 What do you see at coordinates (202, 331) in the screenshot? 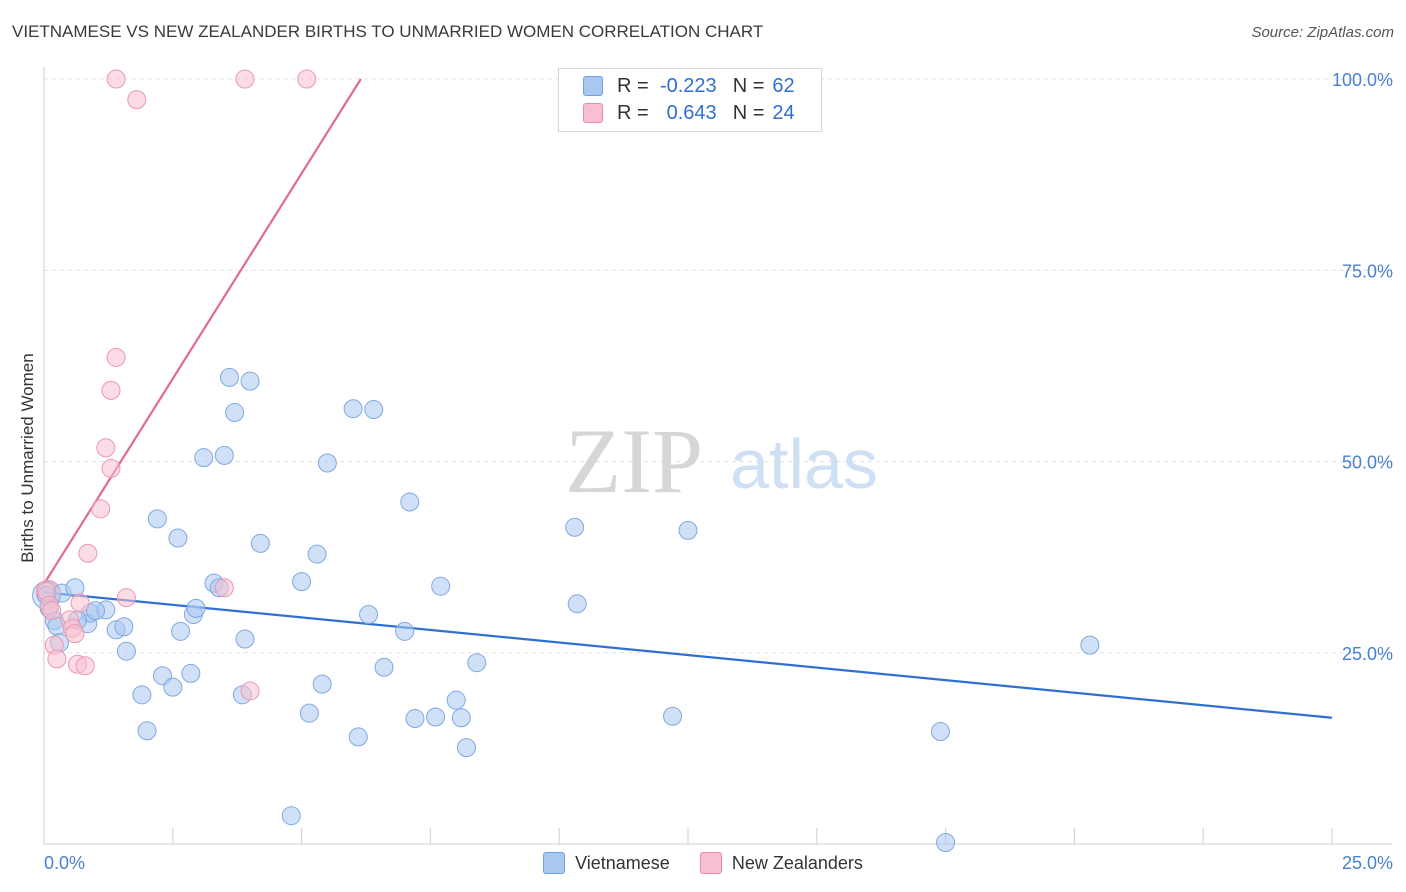
I see `trend-line-new-zealanders` at bounding box center [202, 331].